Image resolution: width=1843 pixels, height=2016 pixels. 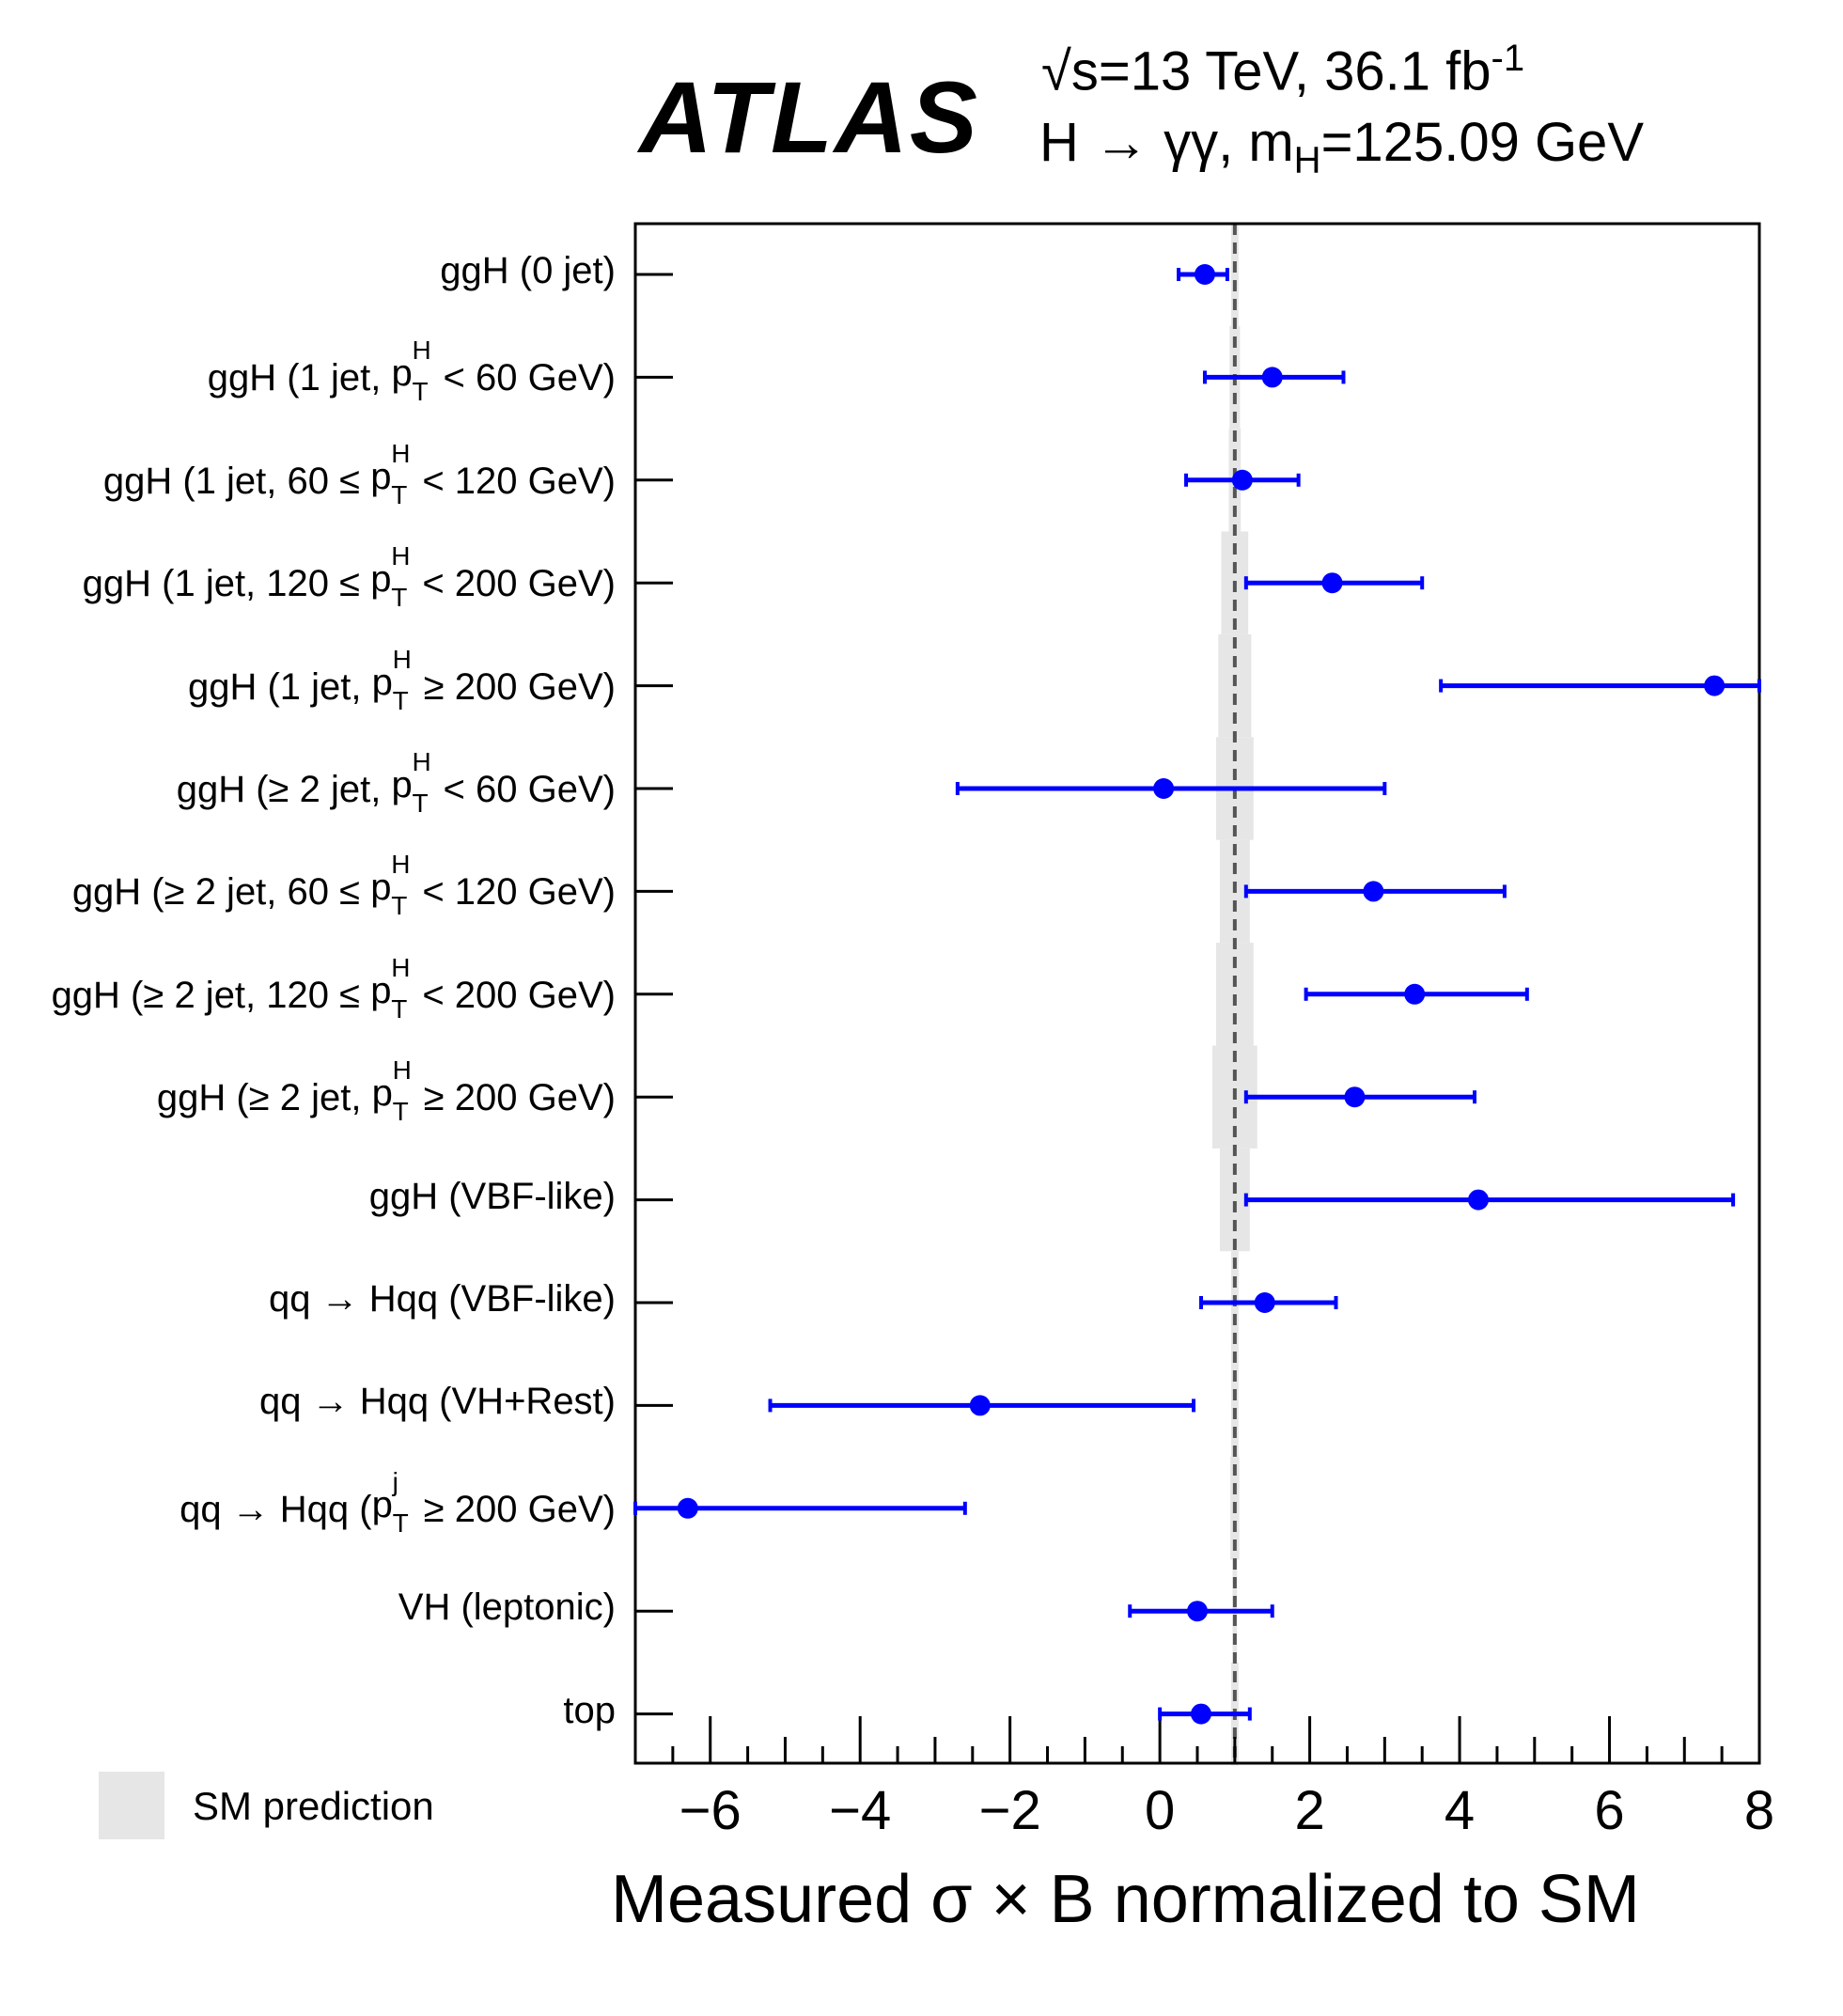 I want to click on category-label: top, so click(x=590, y=1711).